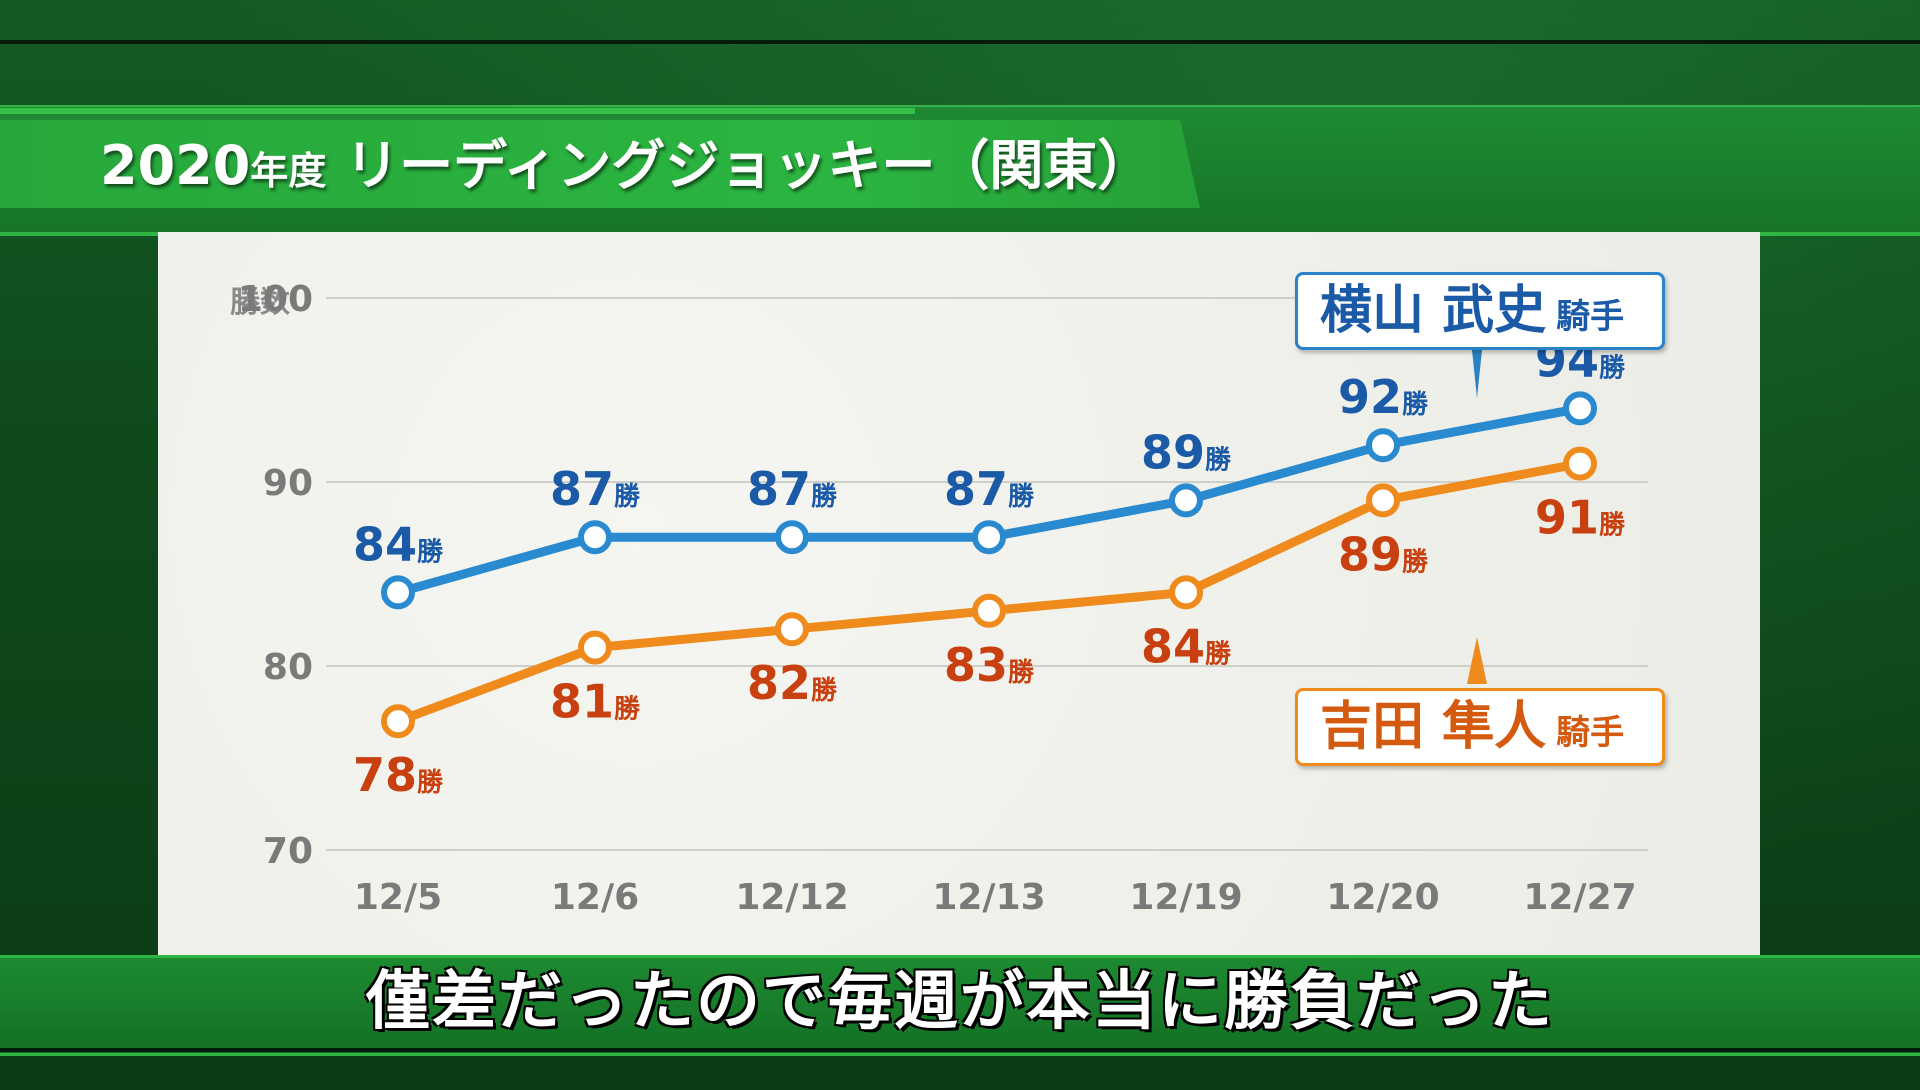 The height and width of the screenshot is (1090, 1920). What do you see at coordinates (398, 775) in the screenshot?
I see `data-label-series-2: 78勝` at bounding box center [398, 775].